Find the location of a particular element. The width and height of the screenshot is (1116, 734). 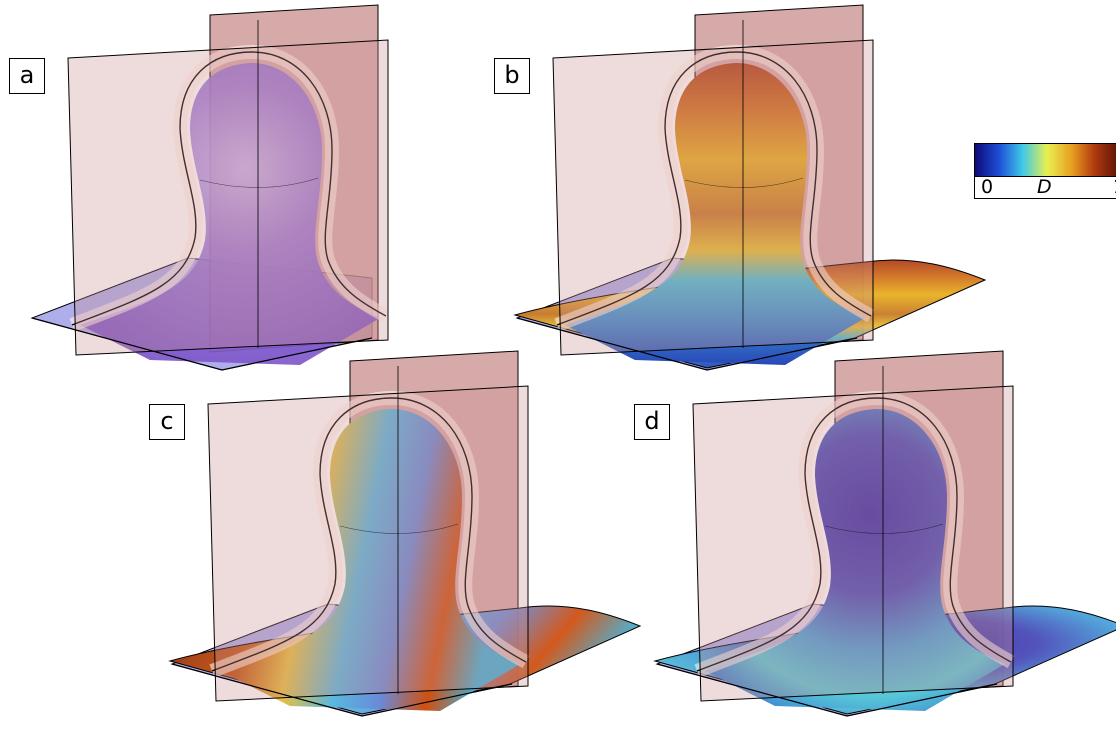

panel-label-c: c is located at coordinates (167, 422).